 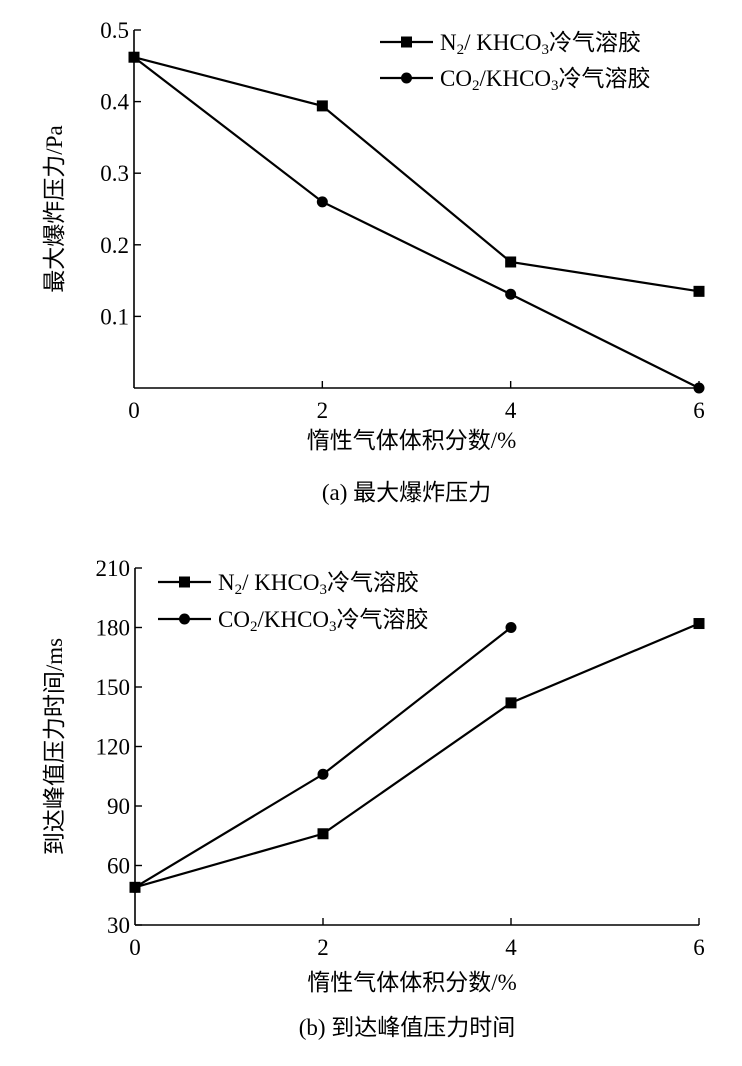 I want to click on chart-caption: (a) 最大爆炸压力, so click(x=406, y=492).